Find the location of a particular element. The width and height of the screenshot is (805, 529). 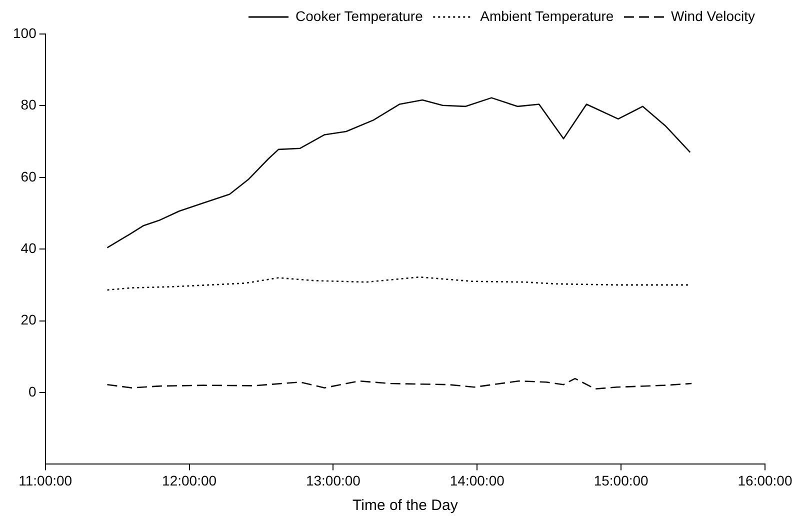

legend-label: Cooker Temperature is located at coordinates (360, 16).